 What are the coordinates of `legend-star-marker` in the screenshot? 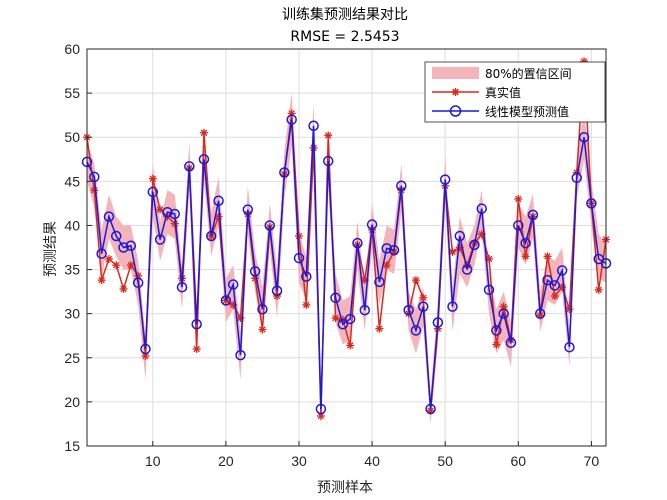 It's located at (455, 92).